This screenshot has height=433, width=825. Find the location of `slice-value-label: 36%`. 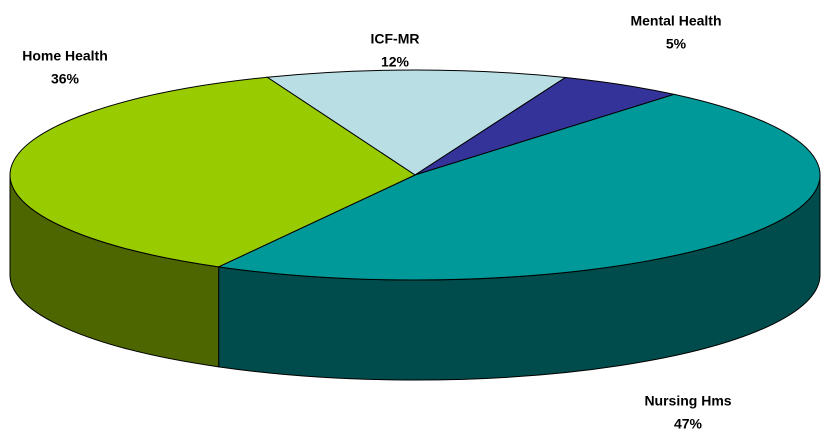

slice-value-label: 36% is located at coordinates (65, 79).